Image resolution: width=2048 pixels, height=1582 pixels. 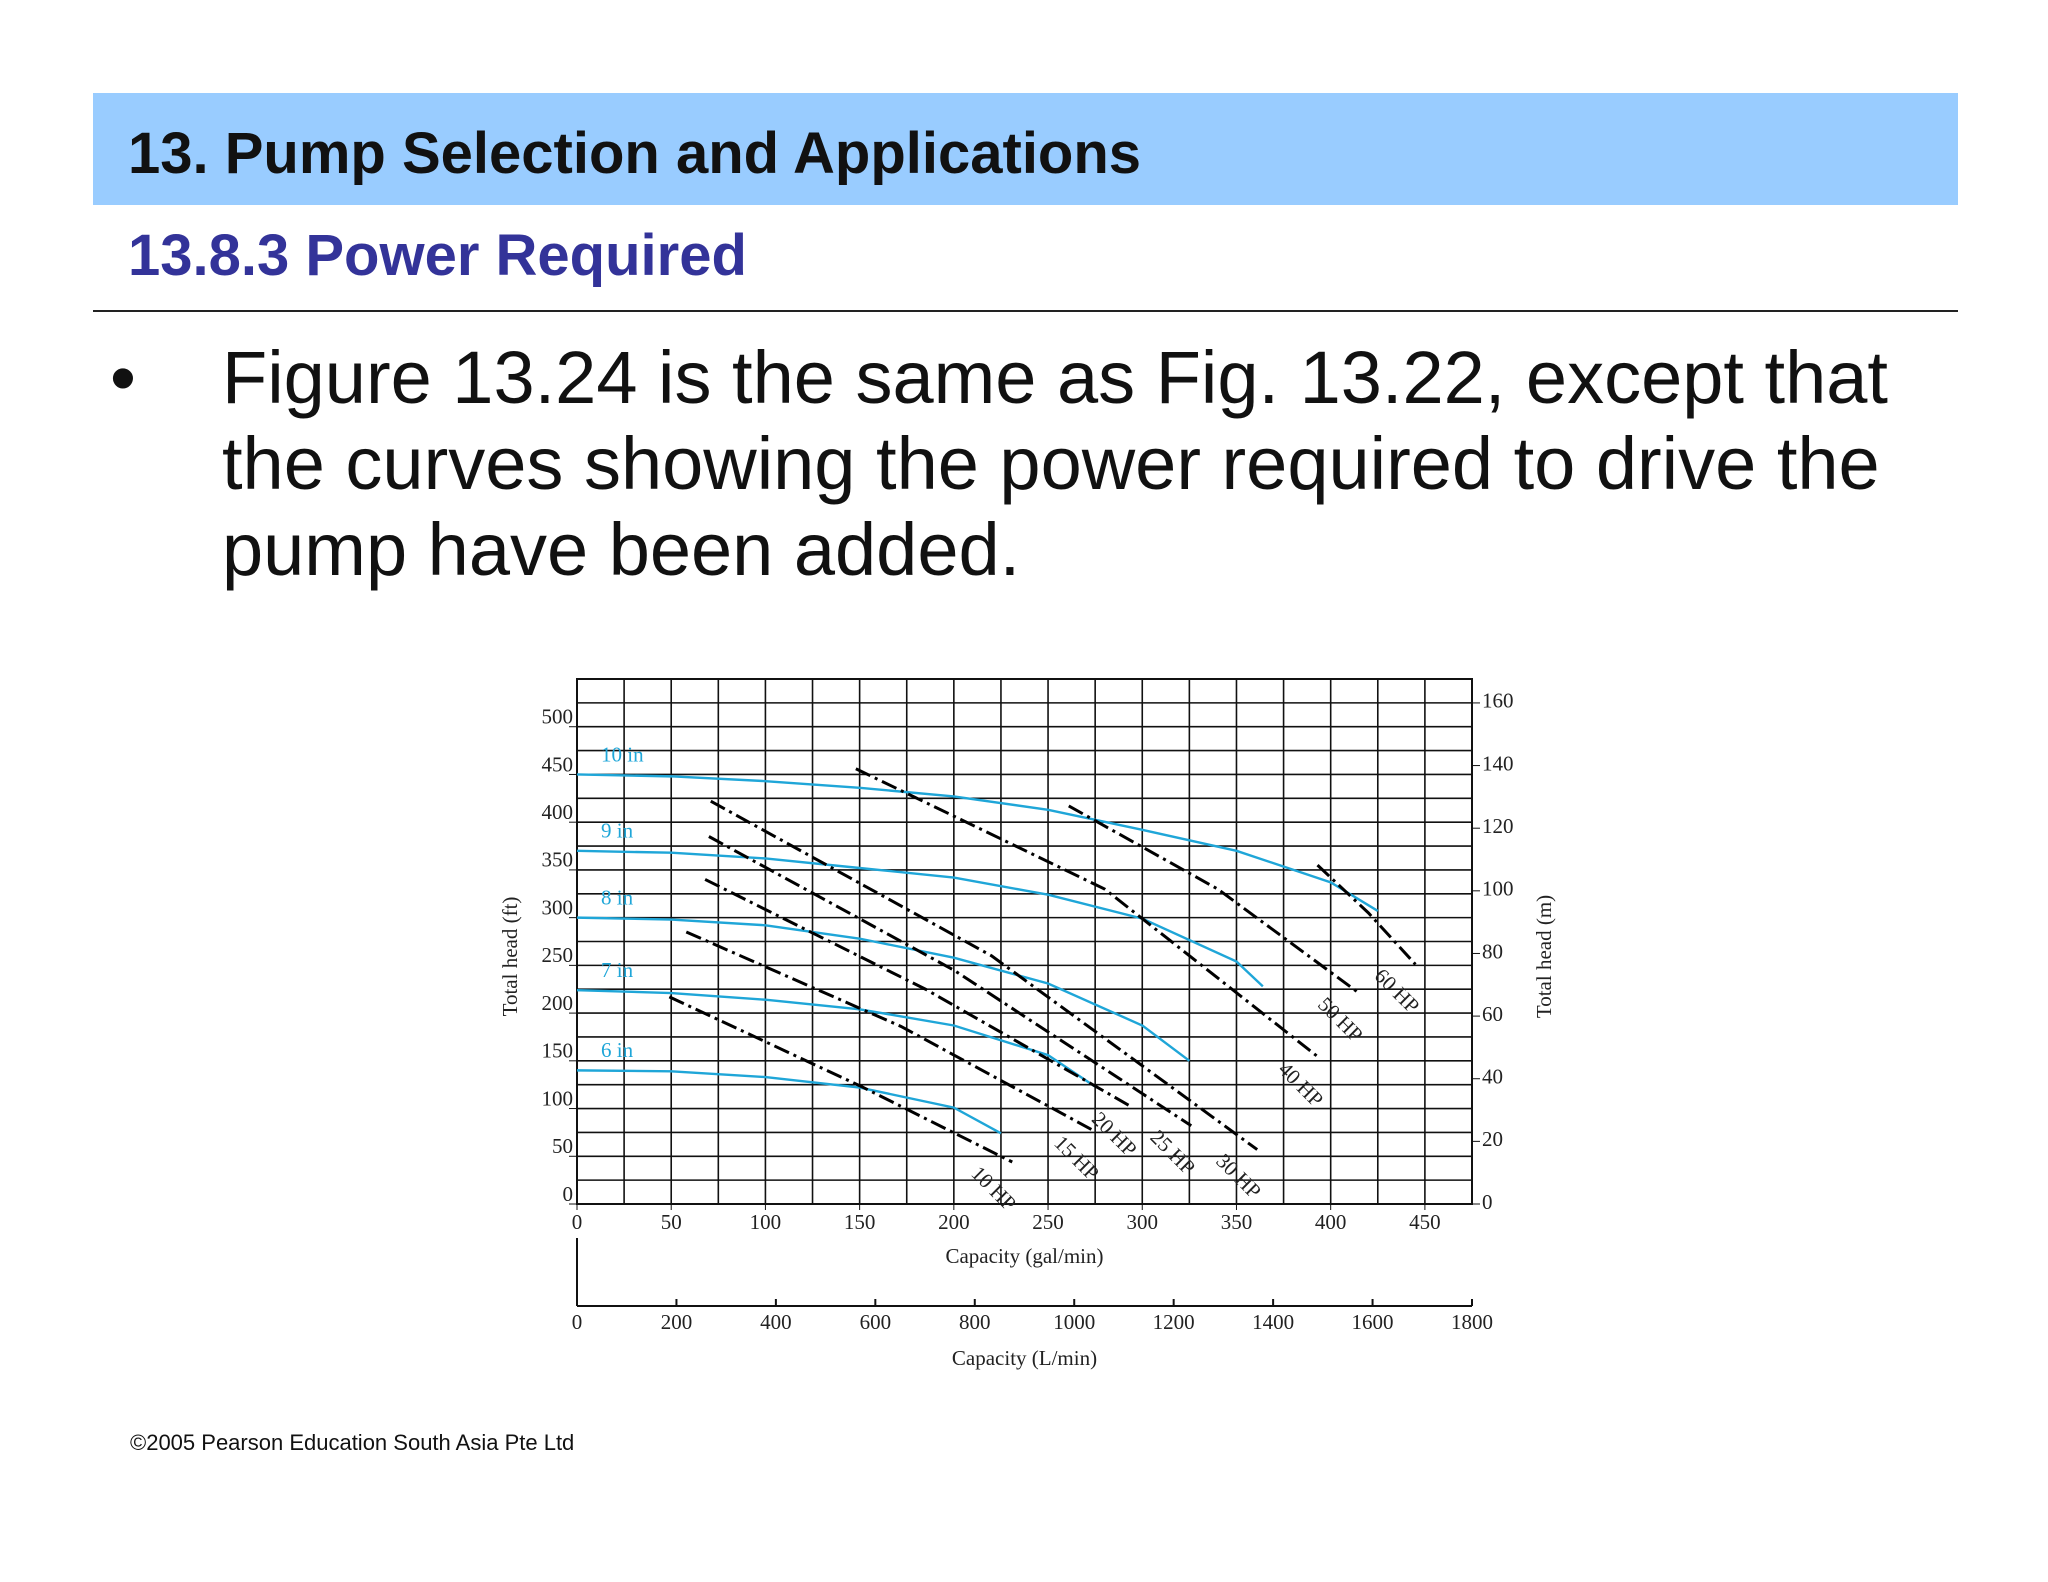 What do you see at coordinates (677, 1322) in the screenshot?
I see `x2-tick-label: 200` at bounding box center [677, 1322].